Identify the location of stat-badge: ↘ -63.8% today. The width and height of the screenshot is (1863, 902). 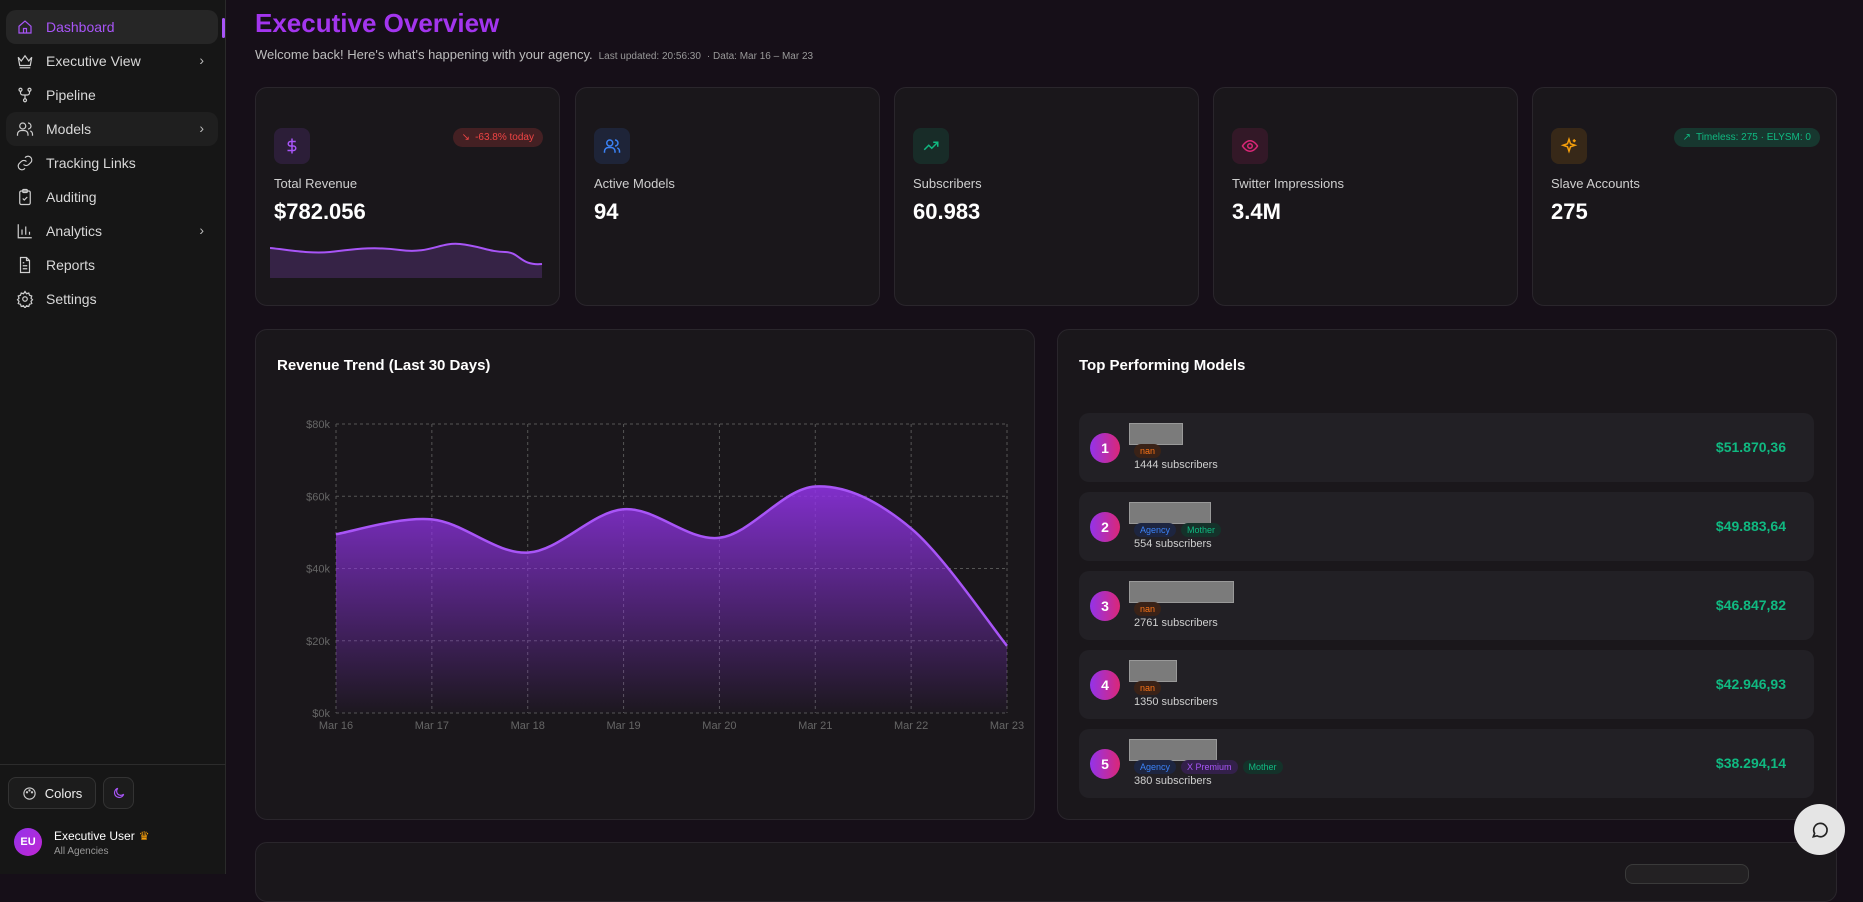
(497, 137).